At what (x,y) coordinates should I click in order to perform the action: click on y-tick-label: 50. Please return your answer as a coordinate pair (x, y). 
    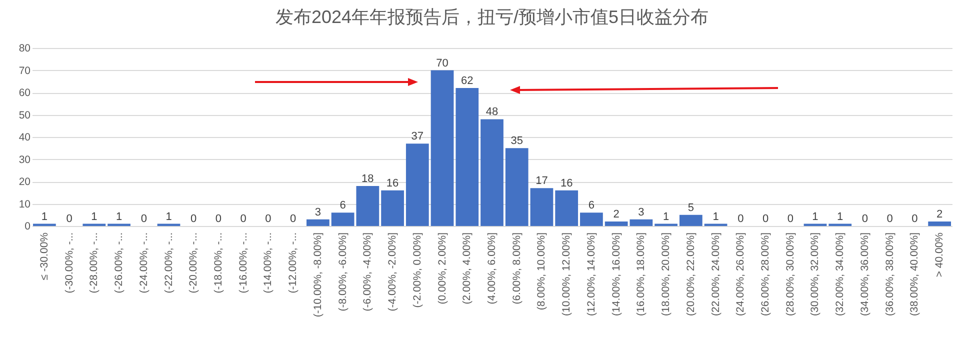
    Looking at the image, I should click on (24, 115).